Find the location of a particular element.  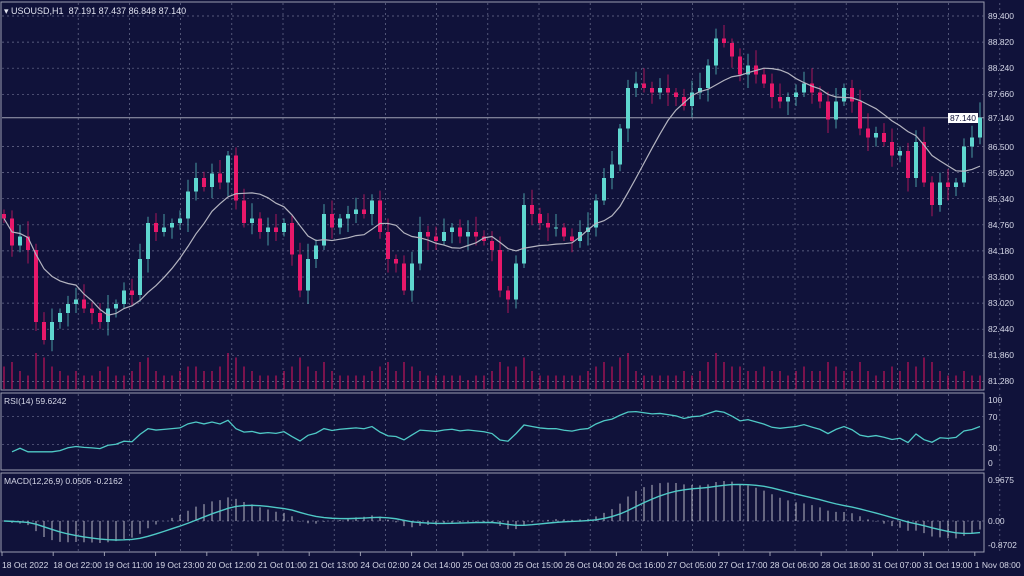

price-tick-label: 82.440 is located at coordinates (1001, 329).